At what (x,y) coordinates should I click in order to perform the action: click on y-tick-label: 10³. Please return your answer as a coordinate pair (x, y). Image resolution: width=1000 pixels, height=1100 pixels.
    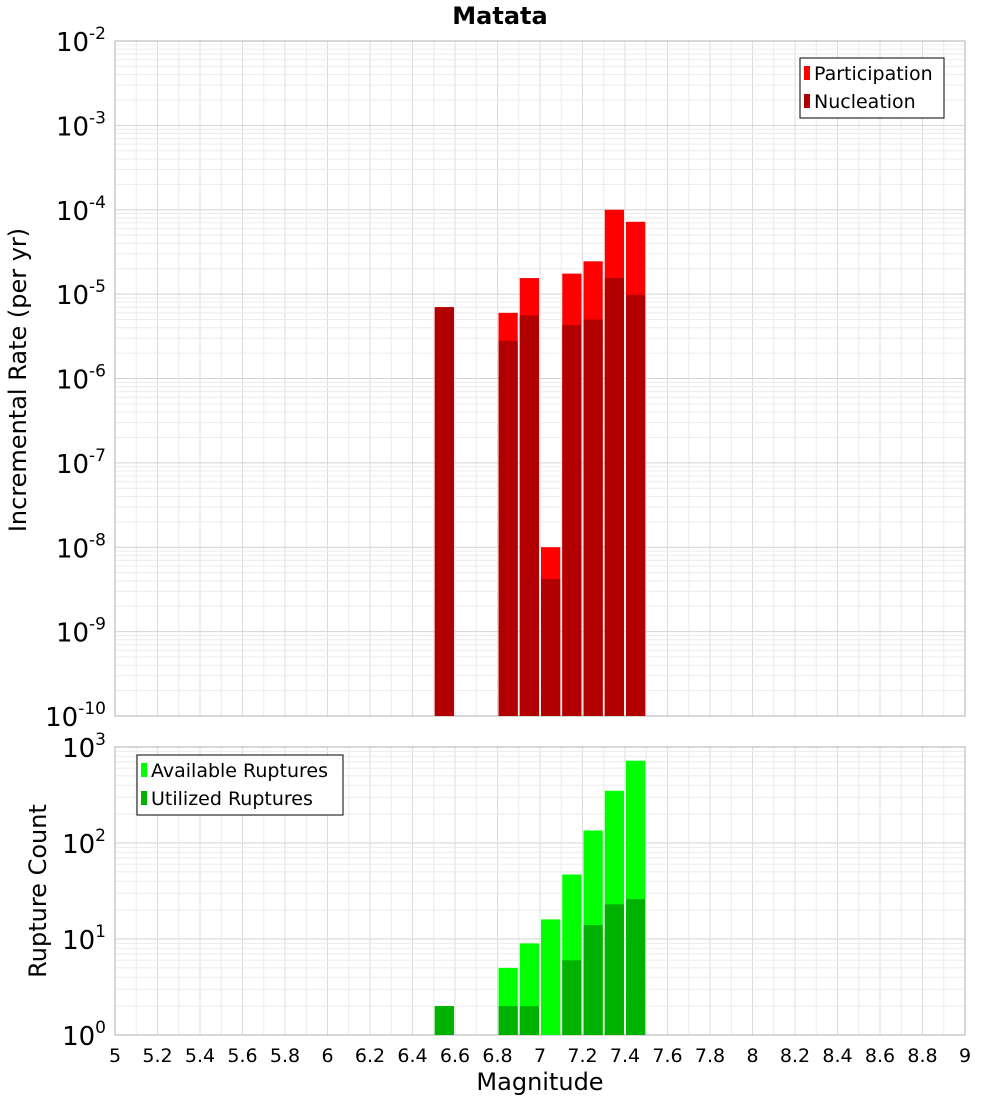
    Looking at the image, I should click on (84, 747).